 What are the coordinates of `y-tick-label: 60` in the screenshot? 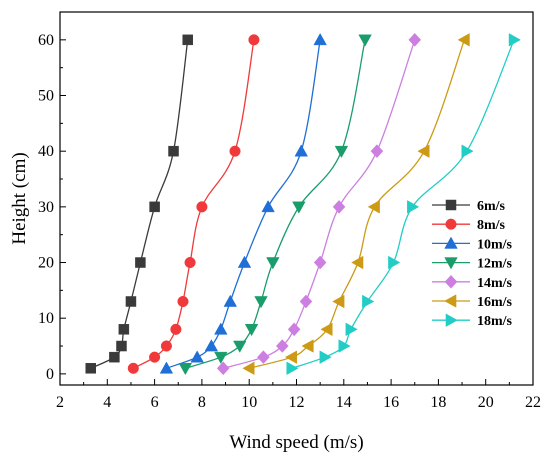 It's located at (46, 40).